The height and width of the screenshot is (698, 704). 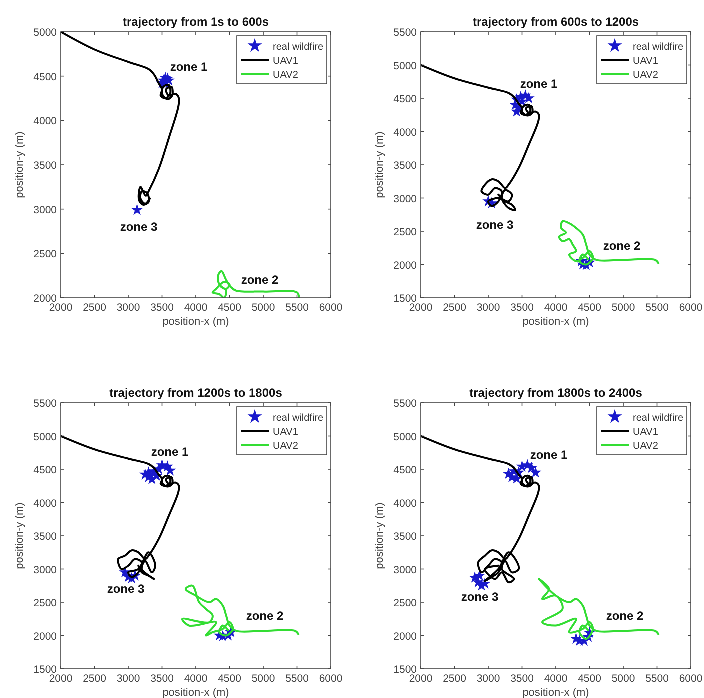 What do you see at coordinates (196, 393) in the screenshot?
I see `chart-title: trajectory from 1200s to 1800s` at bounding box center [196, 393].